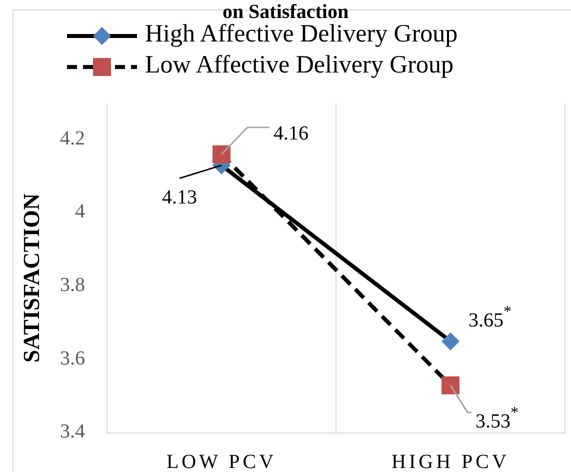 Image resolution: width=571 pixels, height=472 pixels. Describe the element at coordinates (490, 317) in the screenshot. I see `data-label: 3.65$^{*}$` at that location.